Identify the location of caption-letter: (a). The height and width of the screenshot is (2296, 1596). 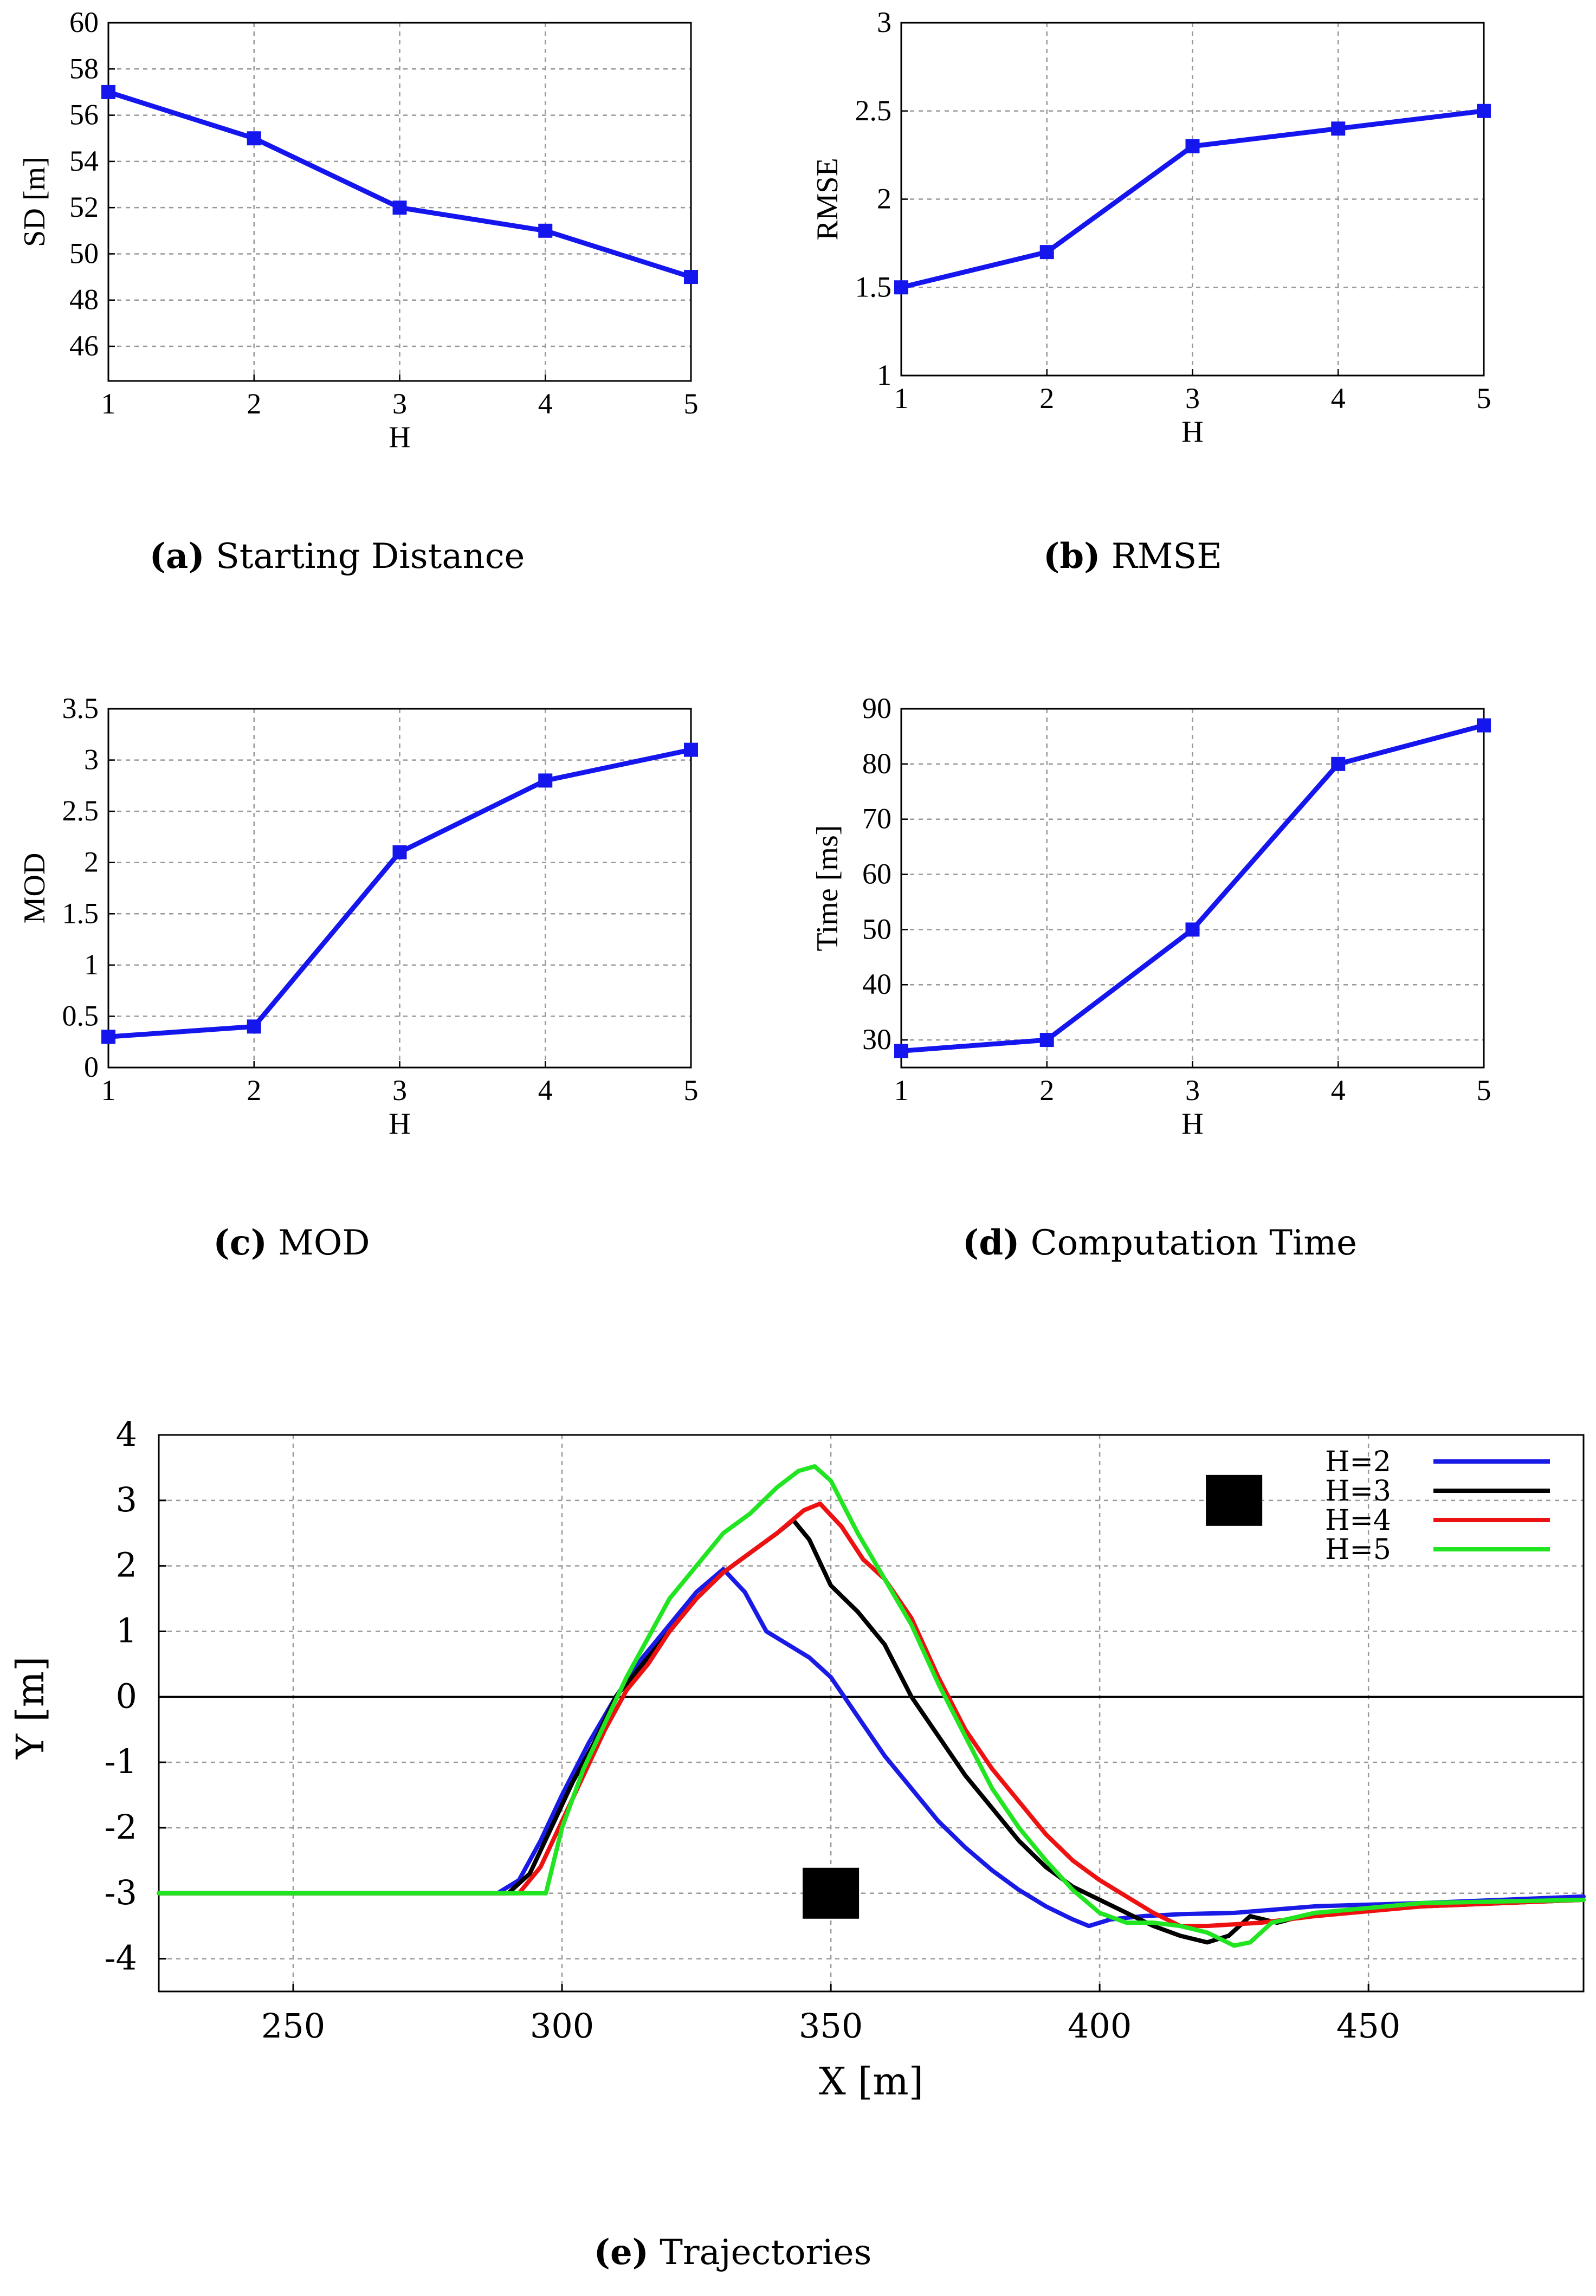
(178, 556).